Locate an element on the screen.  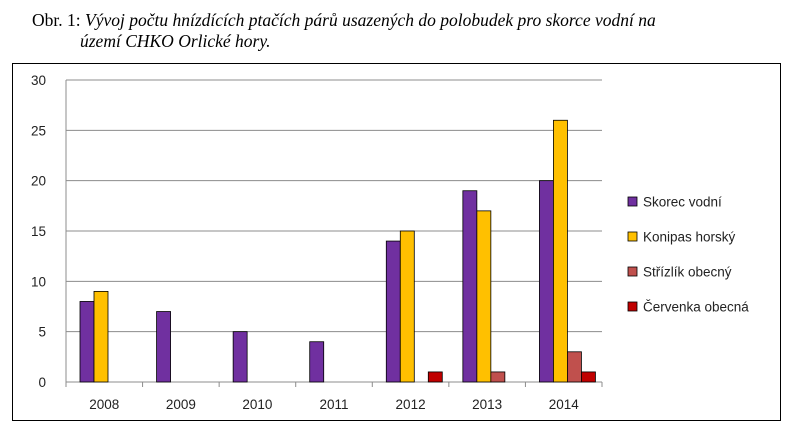
legend-label-4: Červenka obecná is located at coordinates (696, 307).